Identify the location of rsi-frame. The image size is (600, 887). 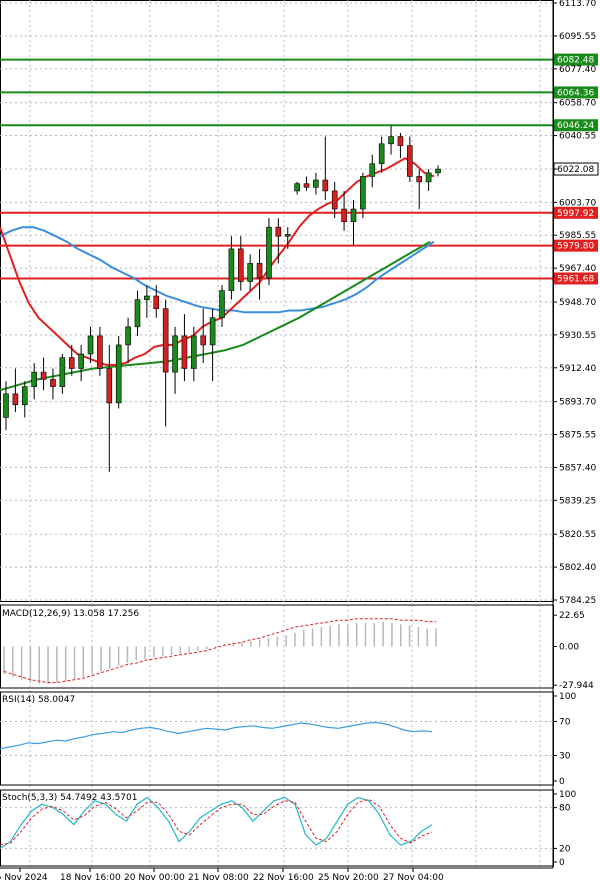
(277, 738).